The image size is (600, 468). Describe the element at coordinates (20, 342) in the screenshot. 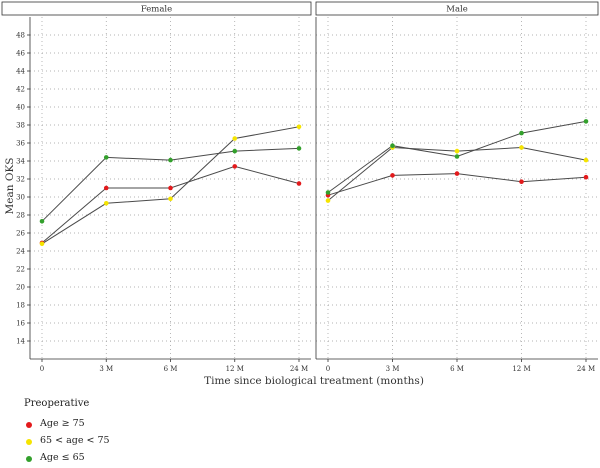

I see `y-tick-label: 14` at that location.